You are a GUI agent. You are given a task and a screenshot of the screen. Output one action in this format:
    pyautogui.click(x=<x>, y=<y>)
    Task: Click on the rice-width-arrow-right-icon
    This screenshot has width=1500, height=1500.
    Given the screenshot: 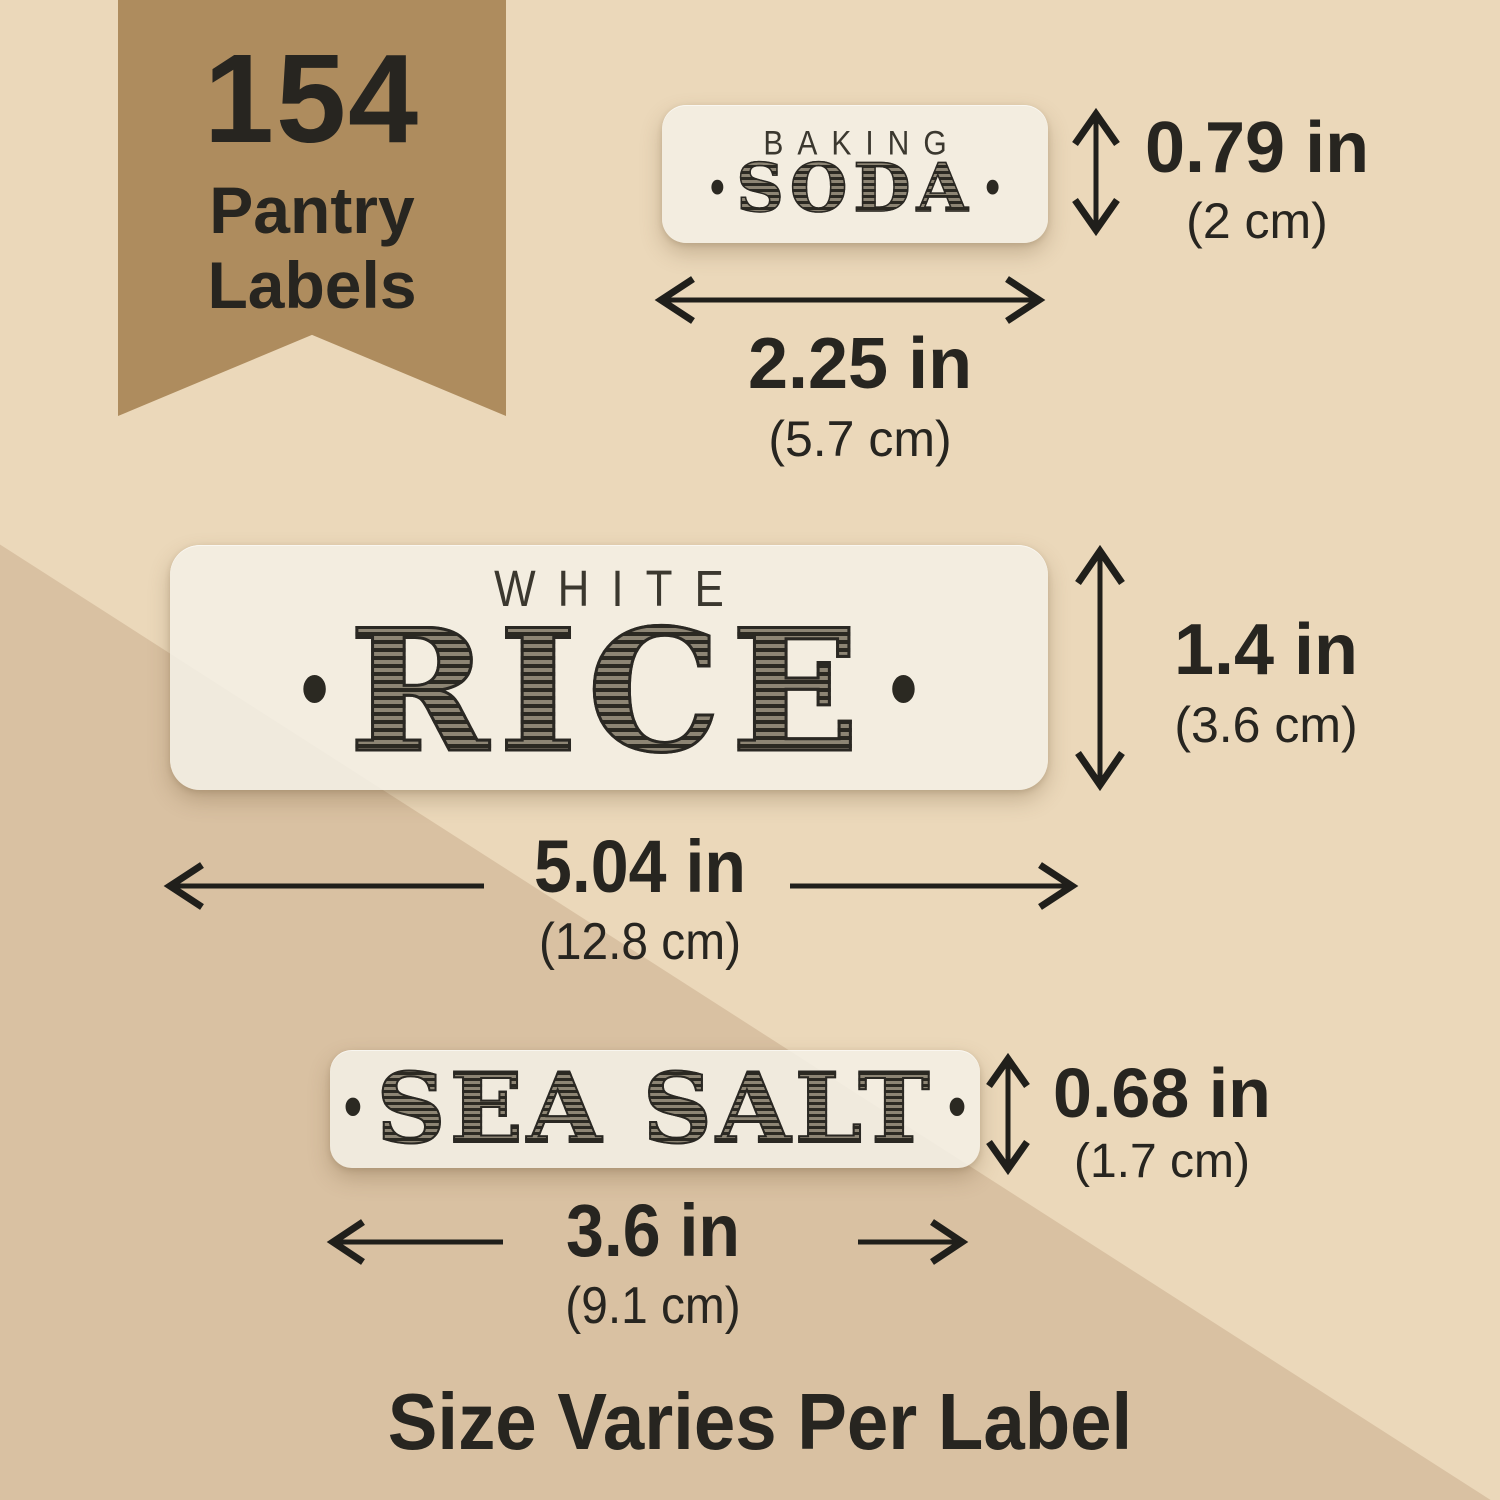 What is the action you would take?
    pyautogui.click(x=935, y=886)
    